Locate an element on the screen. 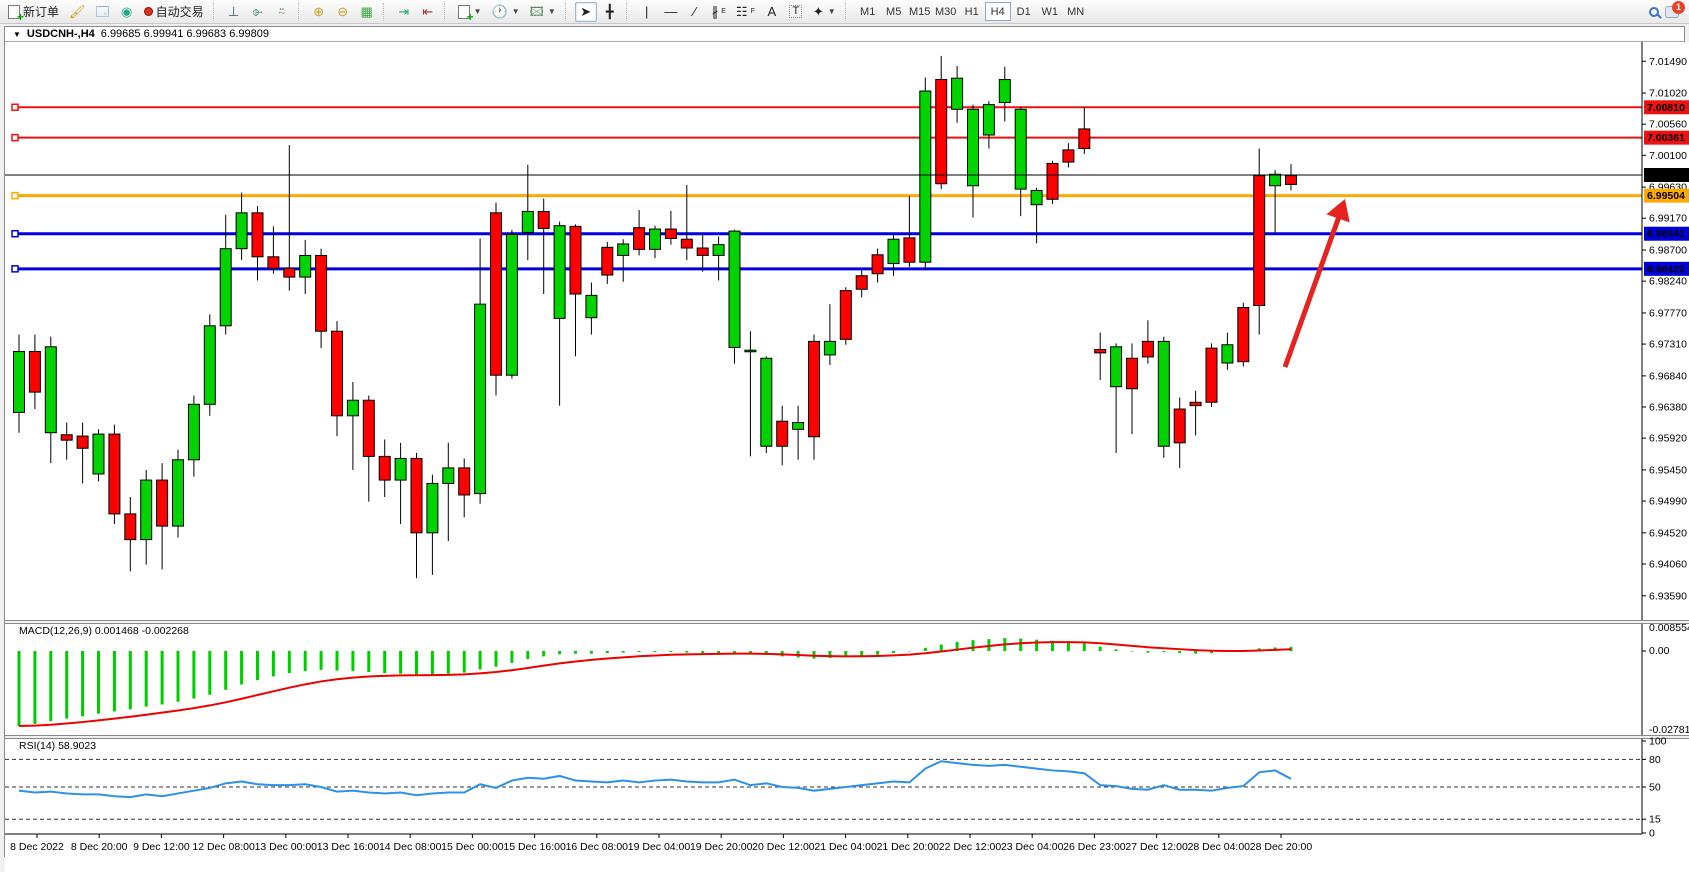 Image resolution: width=1689 pixels, height=872 pixels. crosshair-button: ╋ is located at coordinates (610, 12).